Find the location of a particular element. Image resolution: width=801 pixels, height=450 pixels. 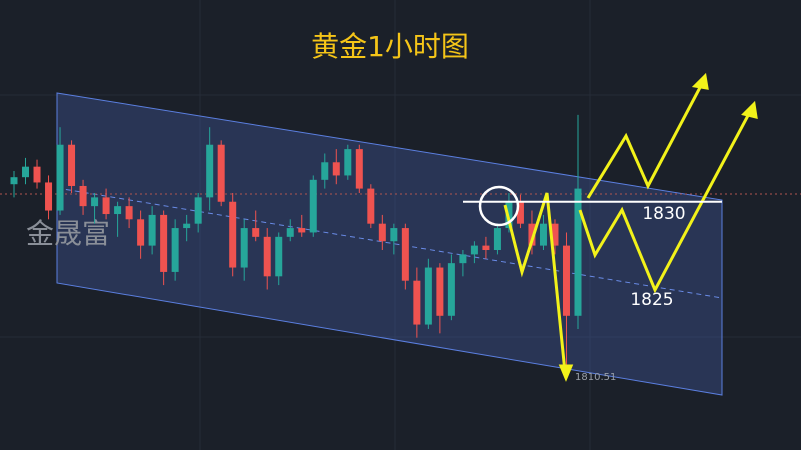

chart-title: 黄金1小时图 is located at coordinates (390, 46).